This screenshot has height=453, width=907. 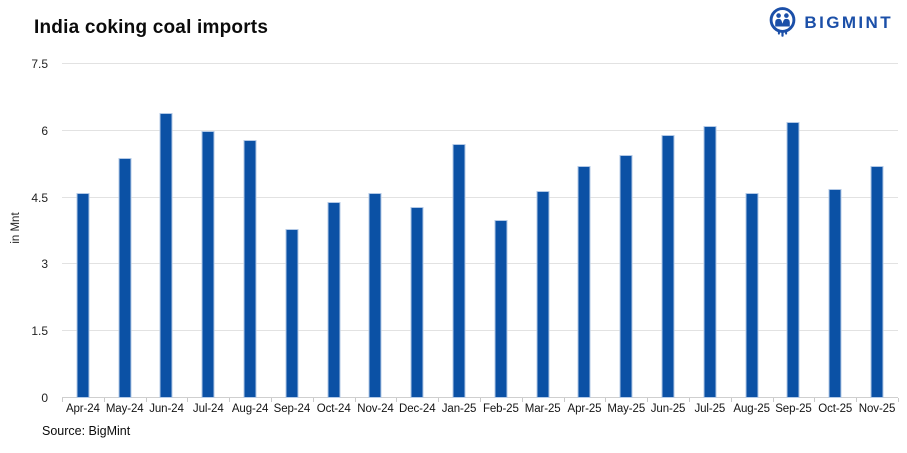 I want to click on x-label-Apr-25: Apr-25, so click(x=584, y=409).